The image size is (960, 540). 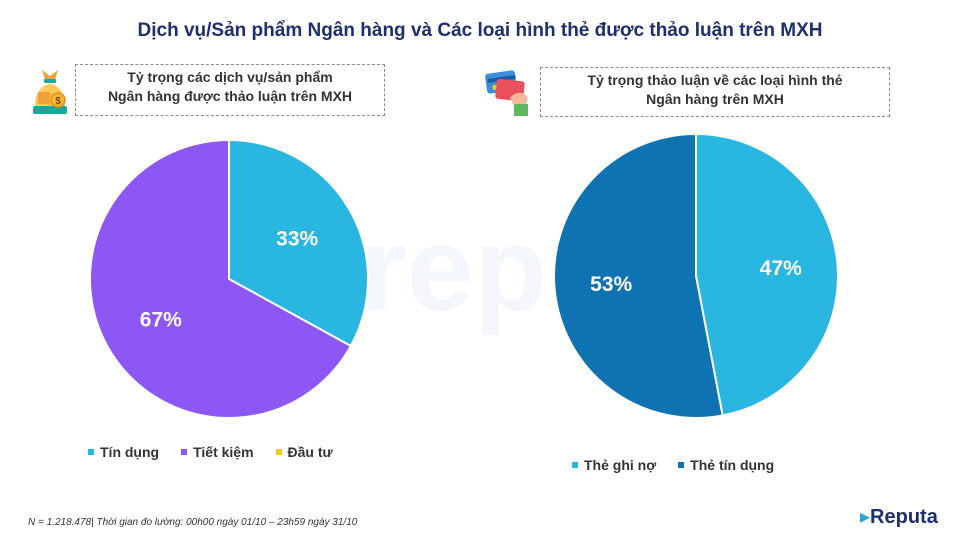 What do you see at coordinates (184, 452) in the screenshot?
I see `legend-swatch-tiet-kiem` at bounding box center [184, 452].